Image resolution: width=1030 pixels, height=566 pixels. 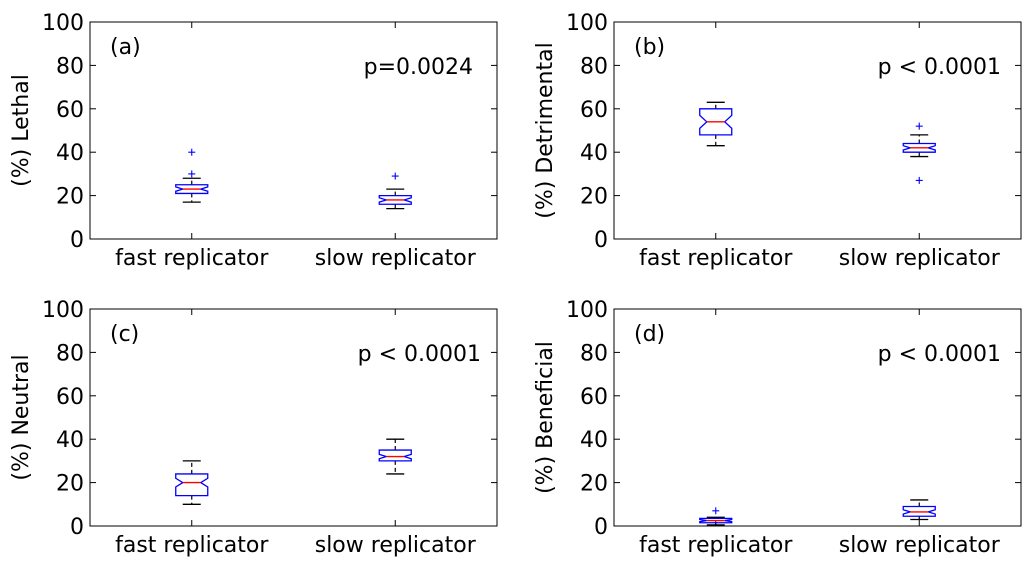 What do you see at coordinates (125, 47) in the screenshot?
I see `panel-label: (a)` at bounding box center [125, 47].